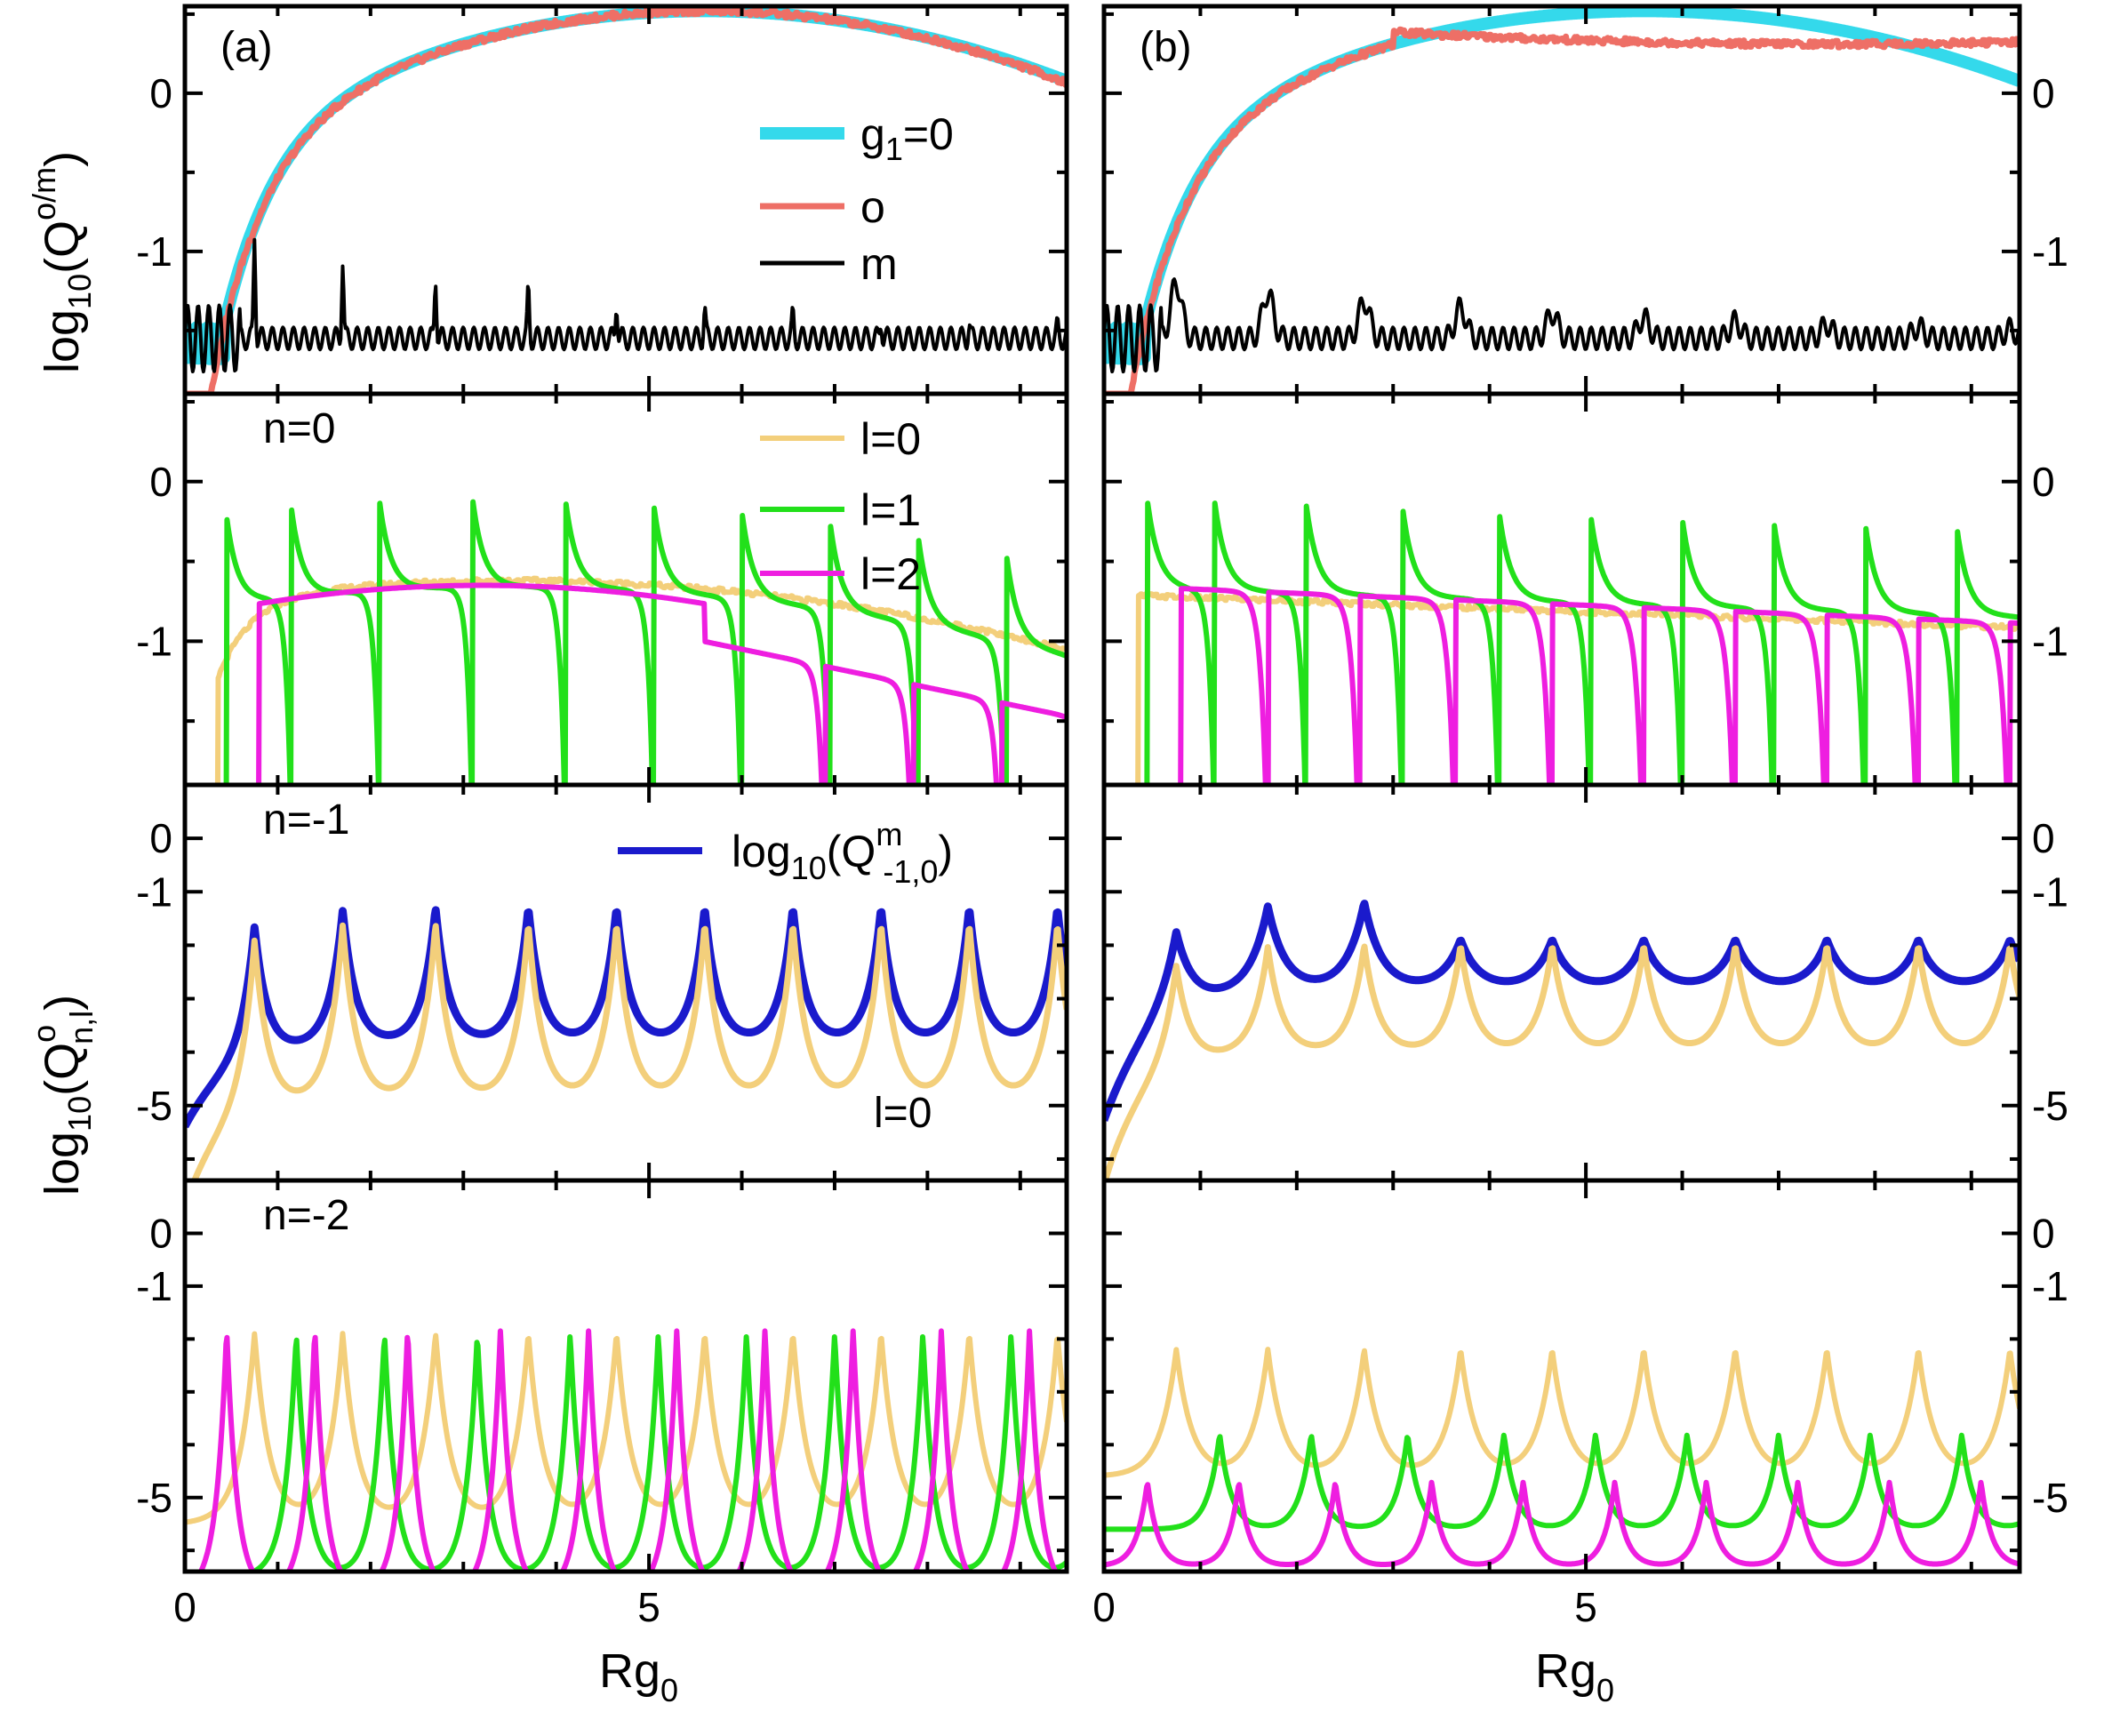 This screenshot has height=1736, width=2104. What do you see at coordinates (890, 439) in the screenshot?
I see `legend-l0-label: l=0` at bounding box center [890, 439].